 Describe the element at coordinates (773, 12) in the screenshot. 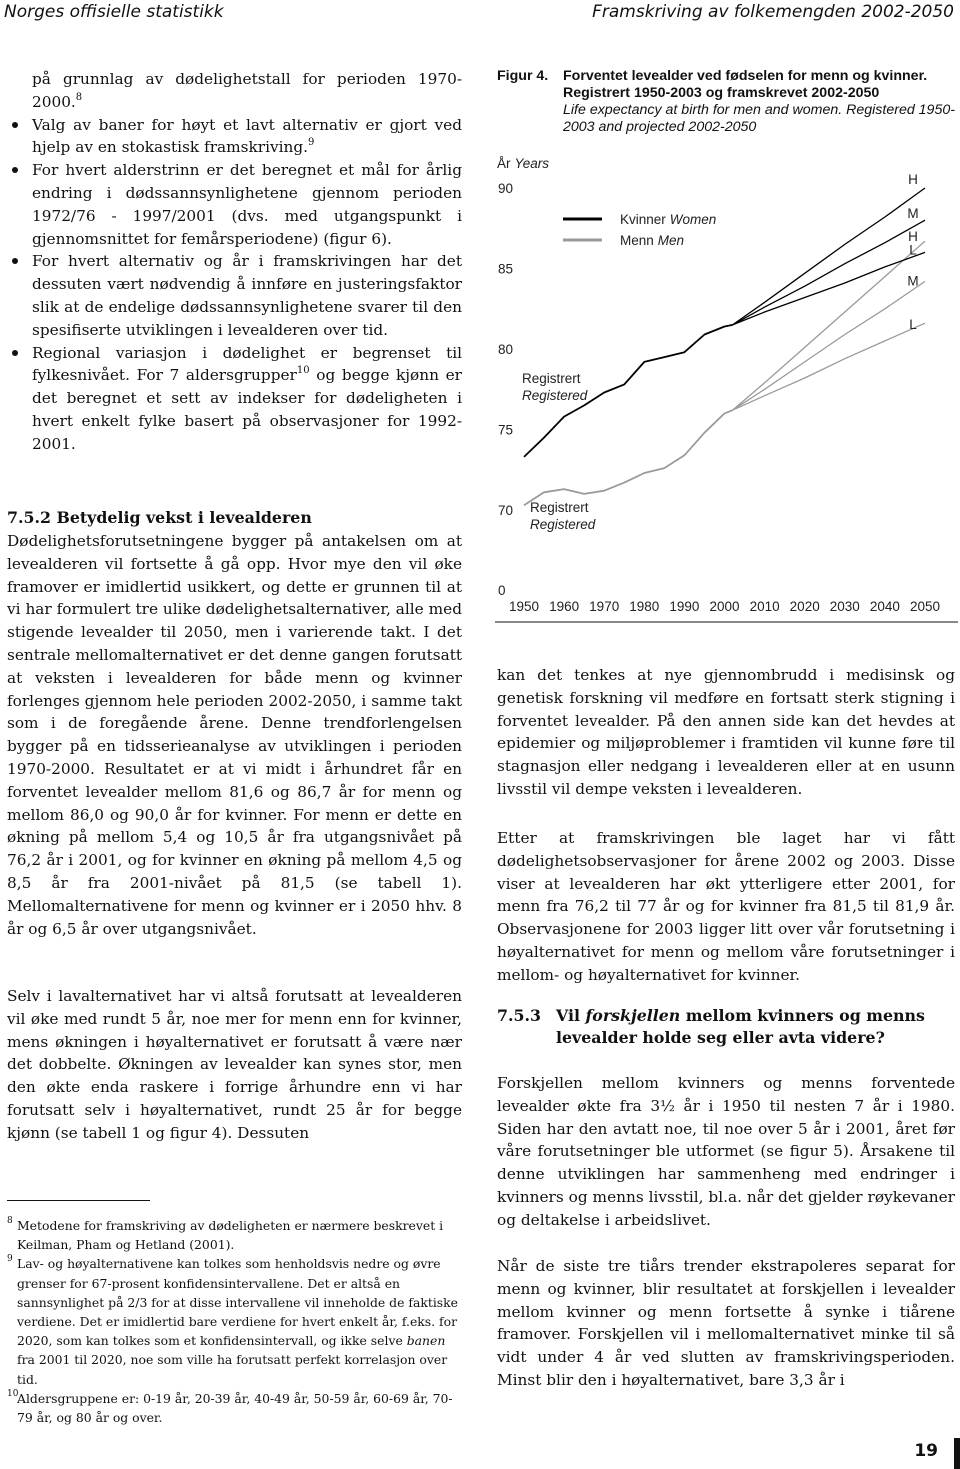

I see `header-right: Framskriving av folkemengden 2002-2050` at that location.